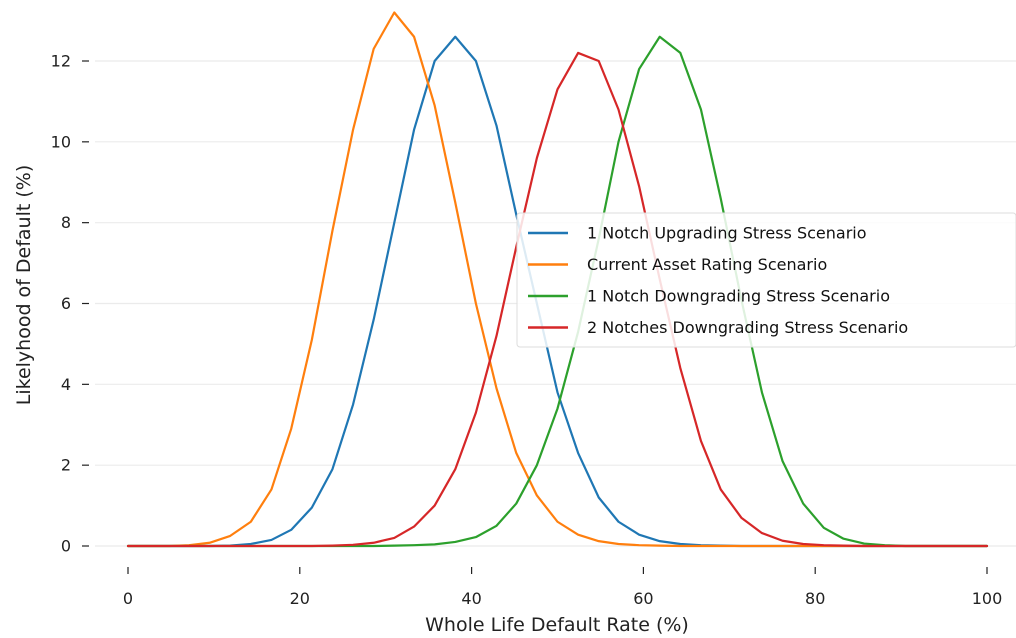  Describe the element at coordinates (66, 465) in the screenshot. I see `y-tick-label: 2` at that location.